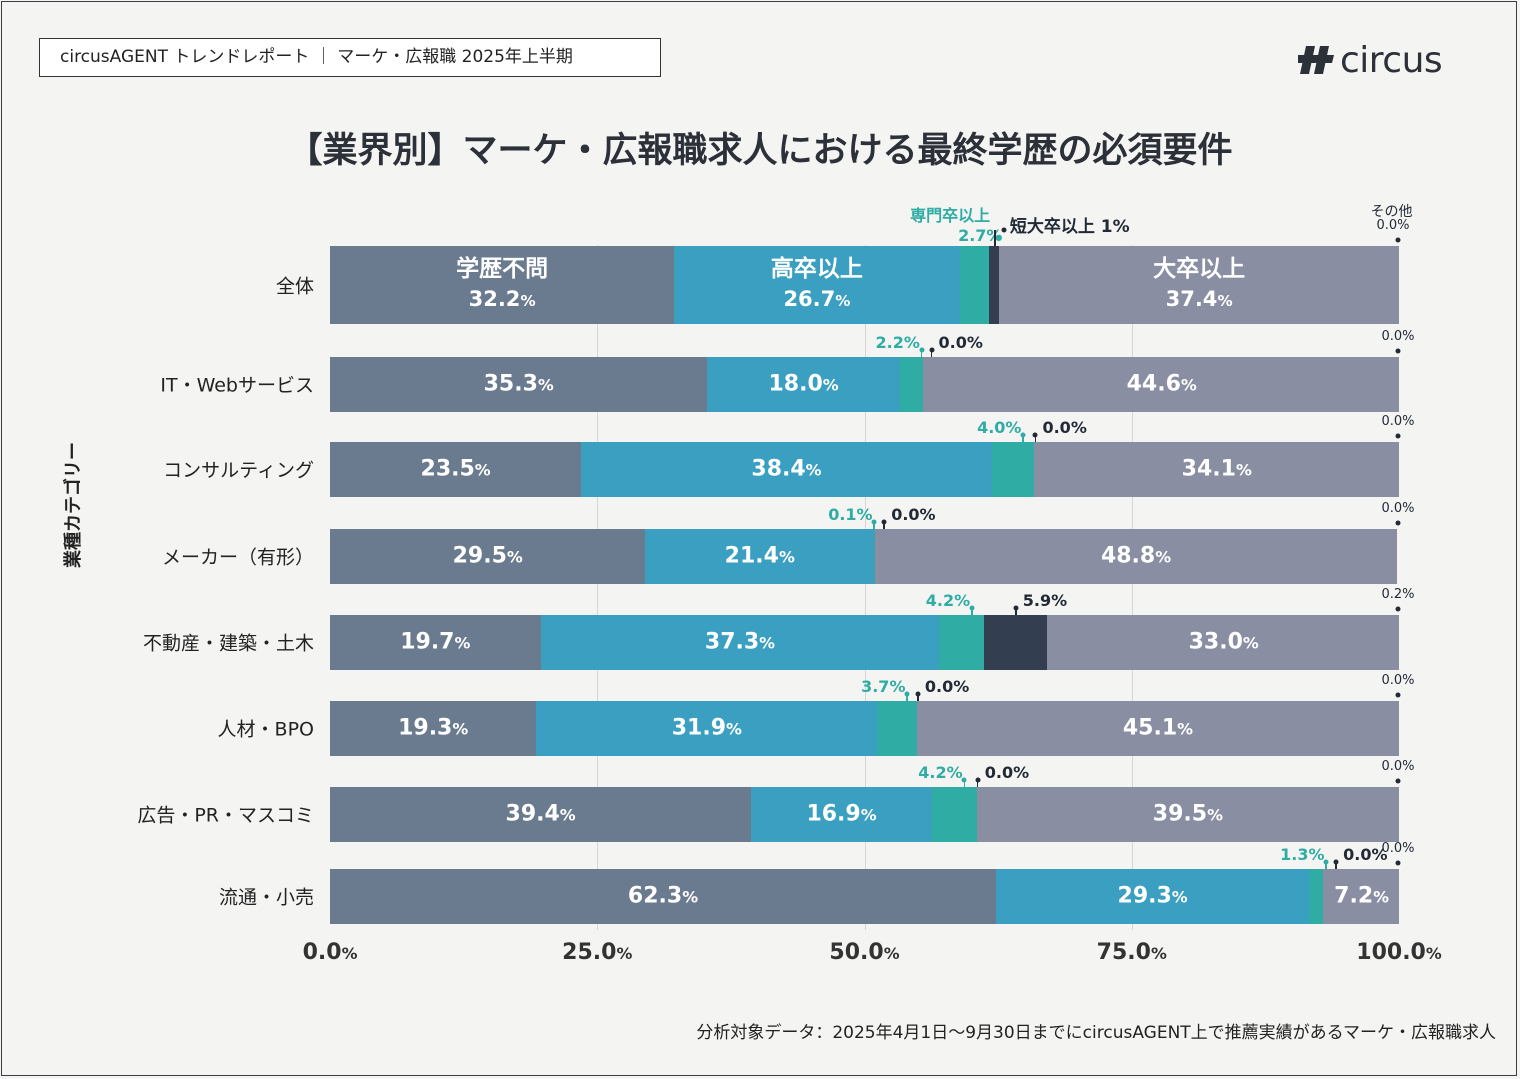 This screenshot has width=1520, height=1079. Describe the element at coordinates (998, 238) in the screenshot. I see `annotation-senmon-dot` at that location.